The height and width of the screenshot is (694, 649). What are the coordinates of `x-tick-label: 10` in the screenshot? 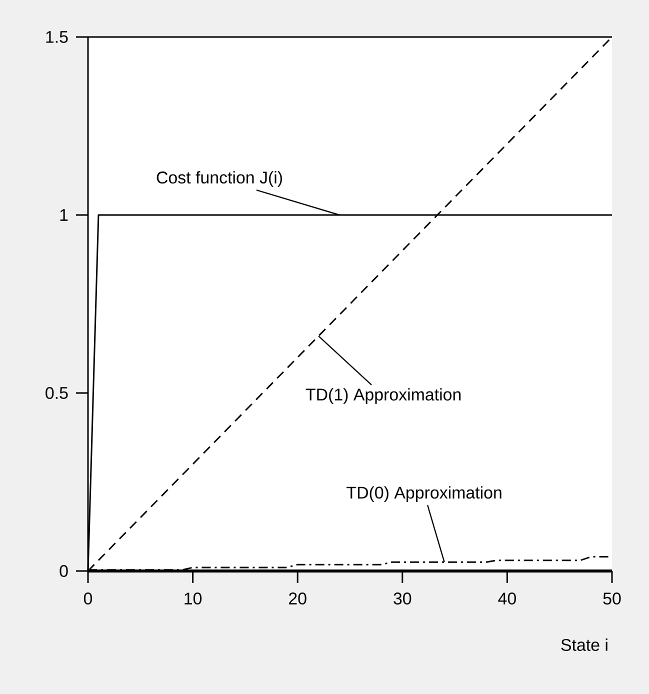 It's located at (193, 598).